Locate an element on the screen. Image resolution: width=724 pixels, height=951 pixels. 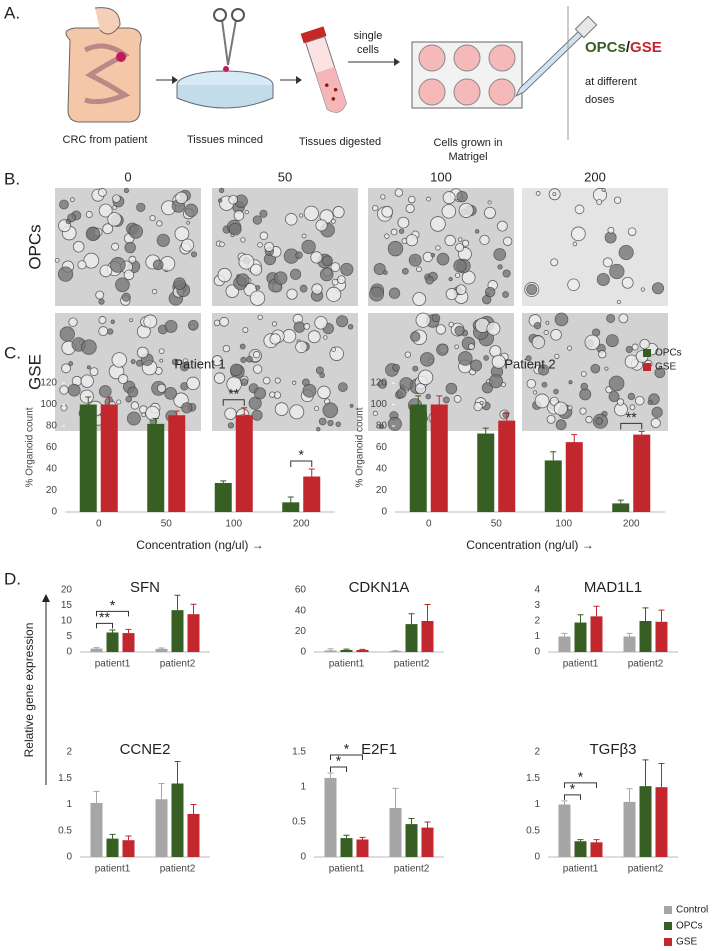
panel-label: B. is located at coordinates (12, 178).